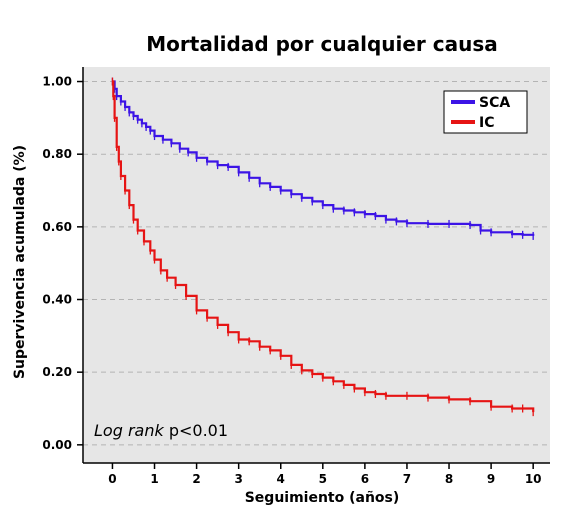 This screenshot has width=567, height=529. Describe the element at coordinates (449, 479) in the screenshot. I see `x-tick-label: 8` at that location.